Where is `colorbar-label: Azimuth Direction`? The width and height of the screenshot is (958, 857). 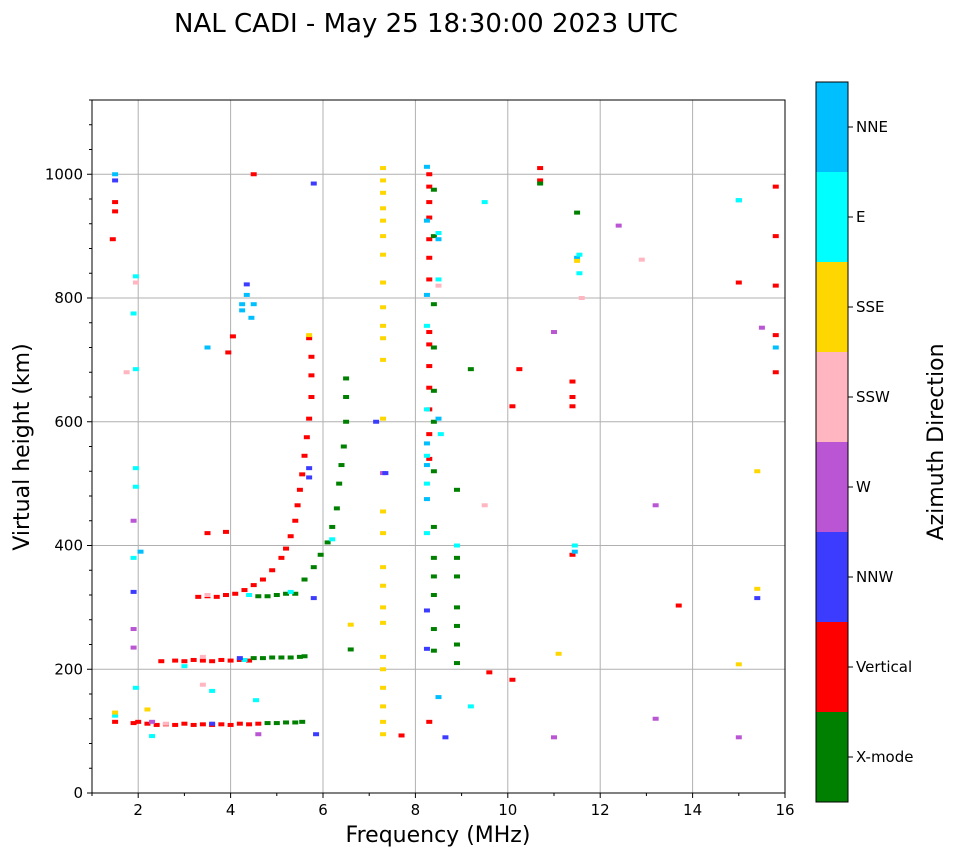 colorbar-label: Azimuth Direction is located at coordinates (936, 441).